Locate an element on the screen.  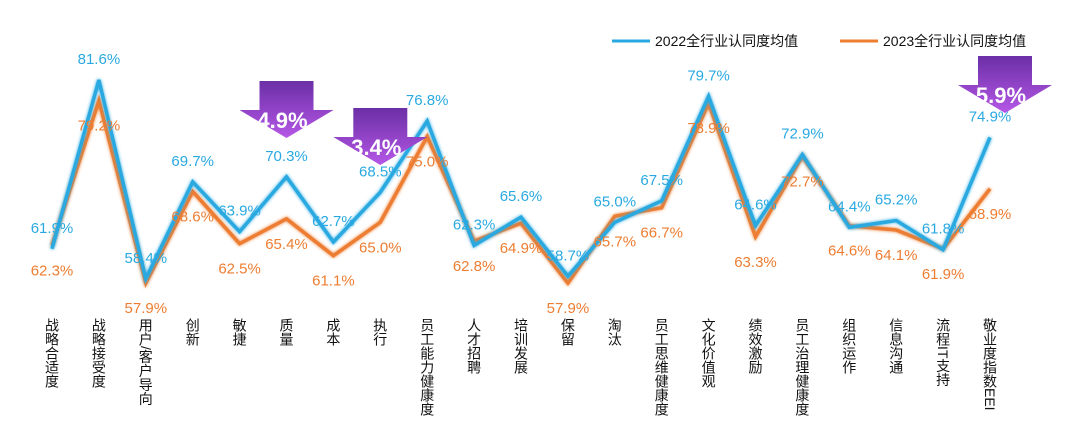
data-label-2023: 65.7% is located at coordinates (615, 241).